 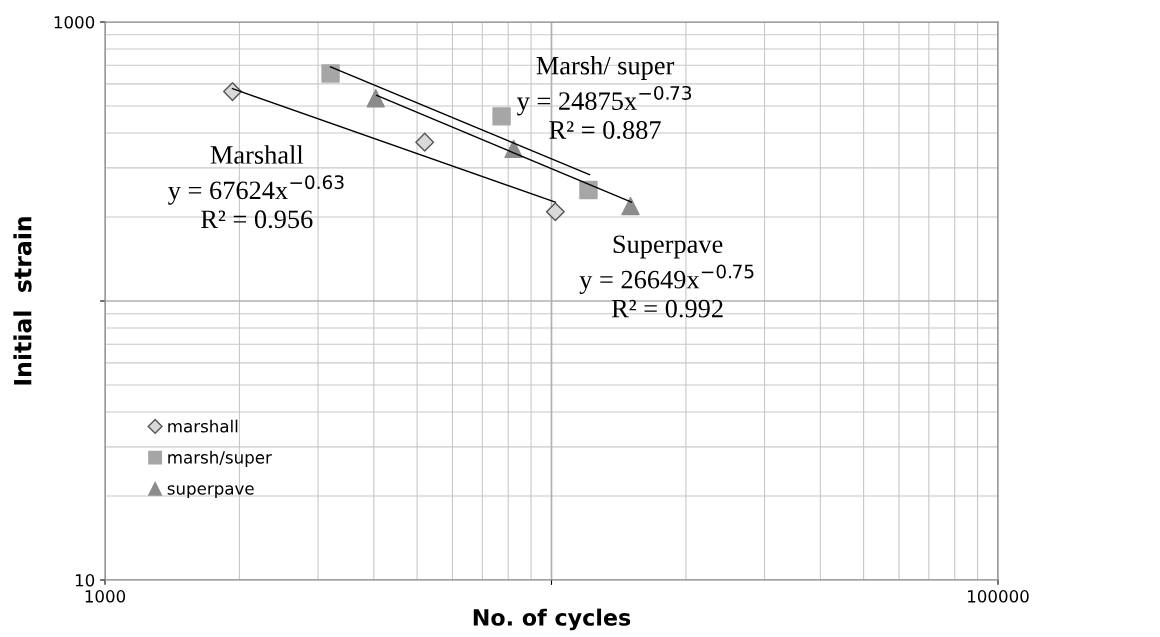 What do you see at coordinates (210, 492) in the screenshot?
I see `legend-label: superpave` at bounding box center [210, 492].